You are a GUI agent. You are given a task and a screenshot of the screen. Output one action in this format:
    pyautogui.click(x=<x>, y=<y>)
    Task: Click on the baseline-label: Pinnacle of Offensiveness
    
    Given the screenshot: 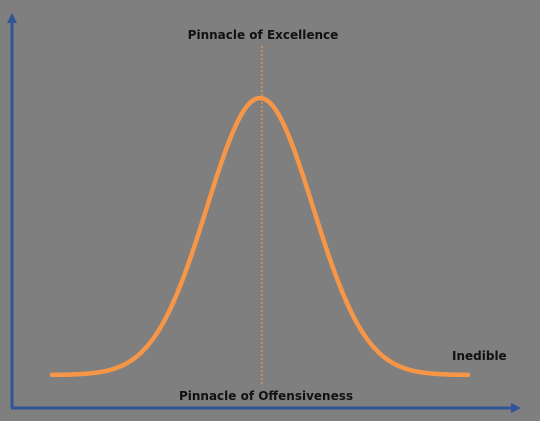 What is the action you would take?
    pyautogui.click(x=266, y=396)
    